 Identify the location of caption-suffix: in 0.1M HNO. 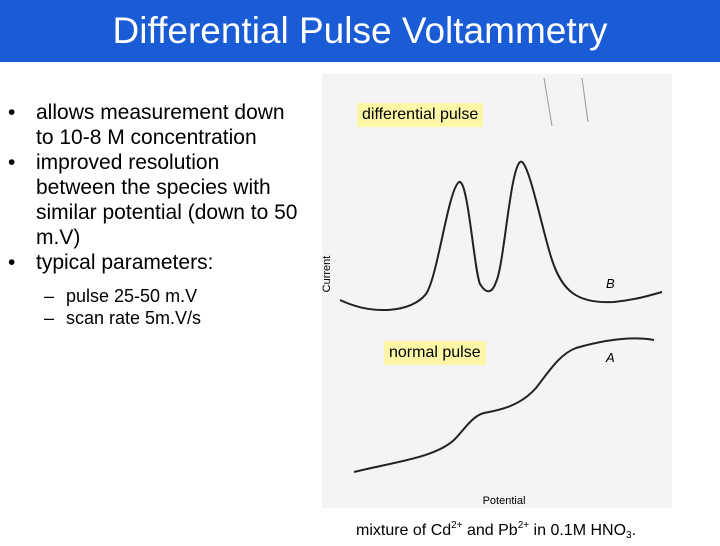
(578, 530).